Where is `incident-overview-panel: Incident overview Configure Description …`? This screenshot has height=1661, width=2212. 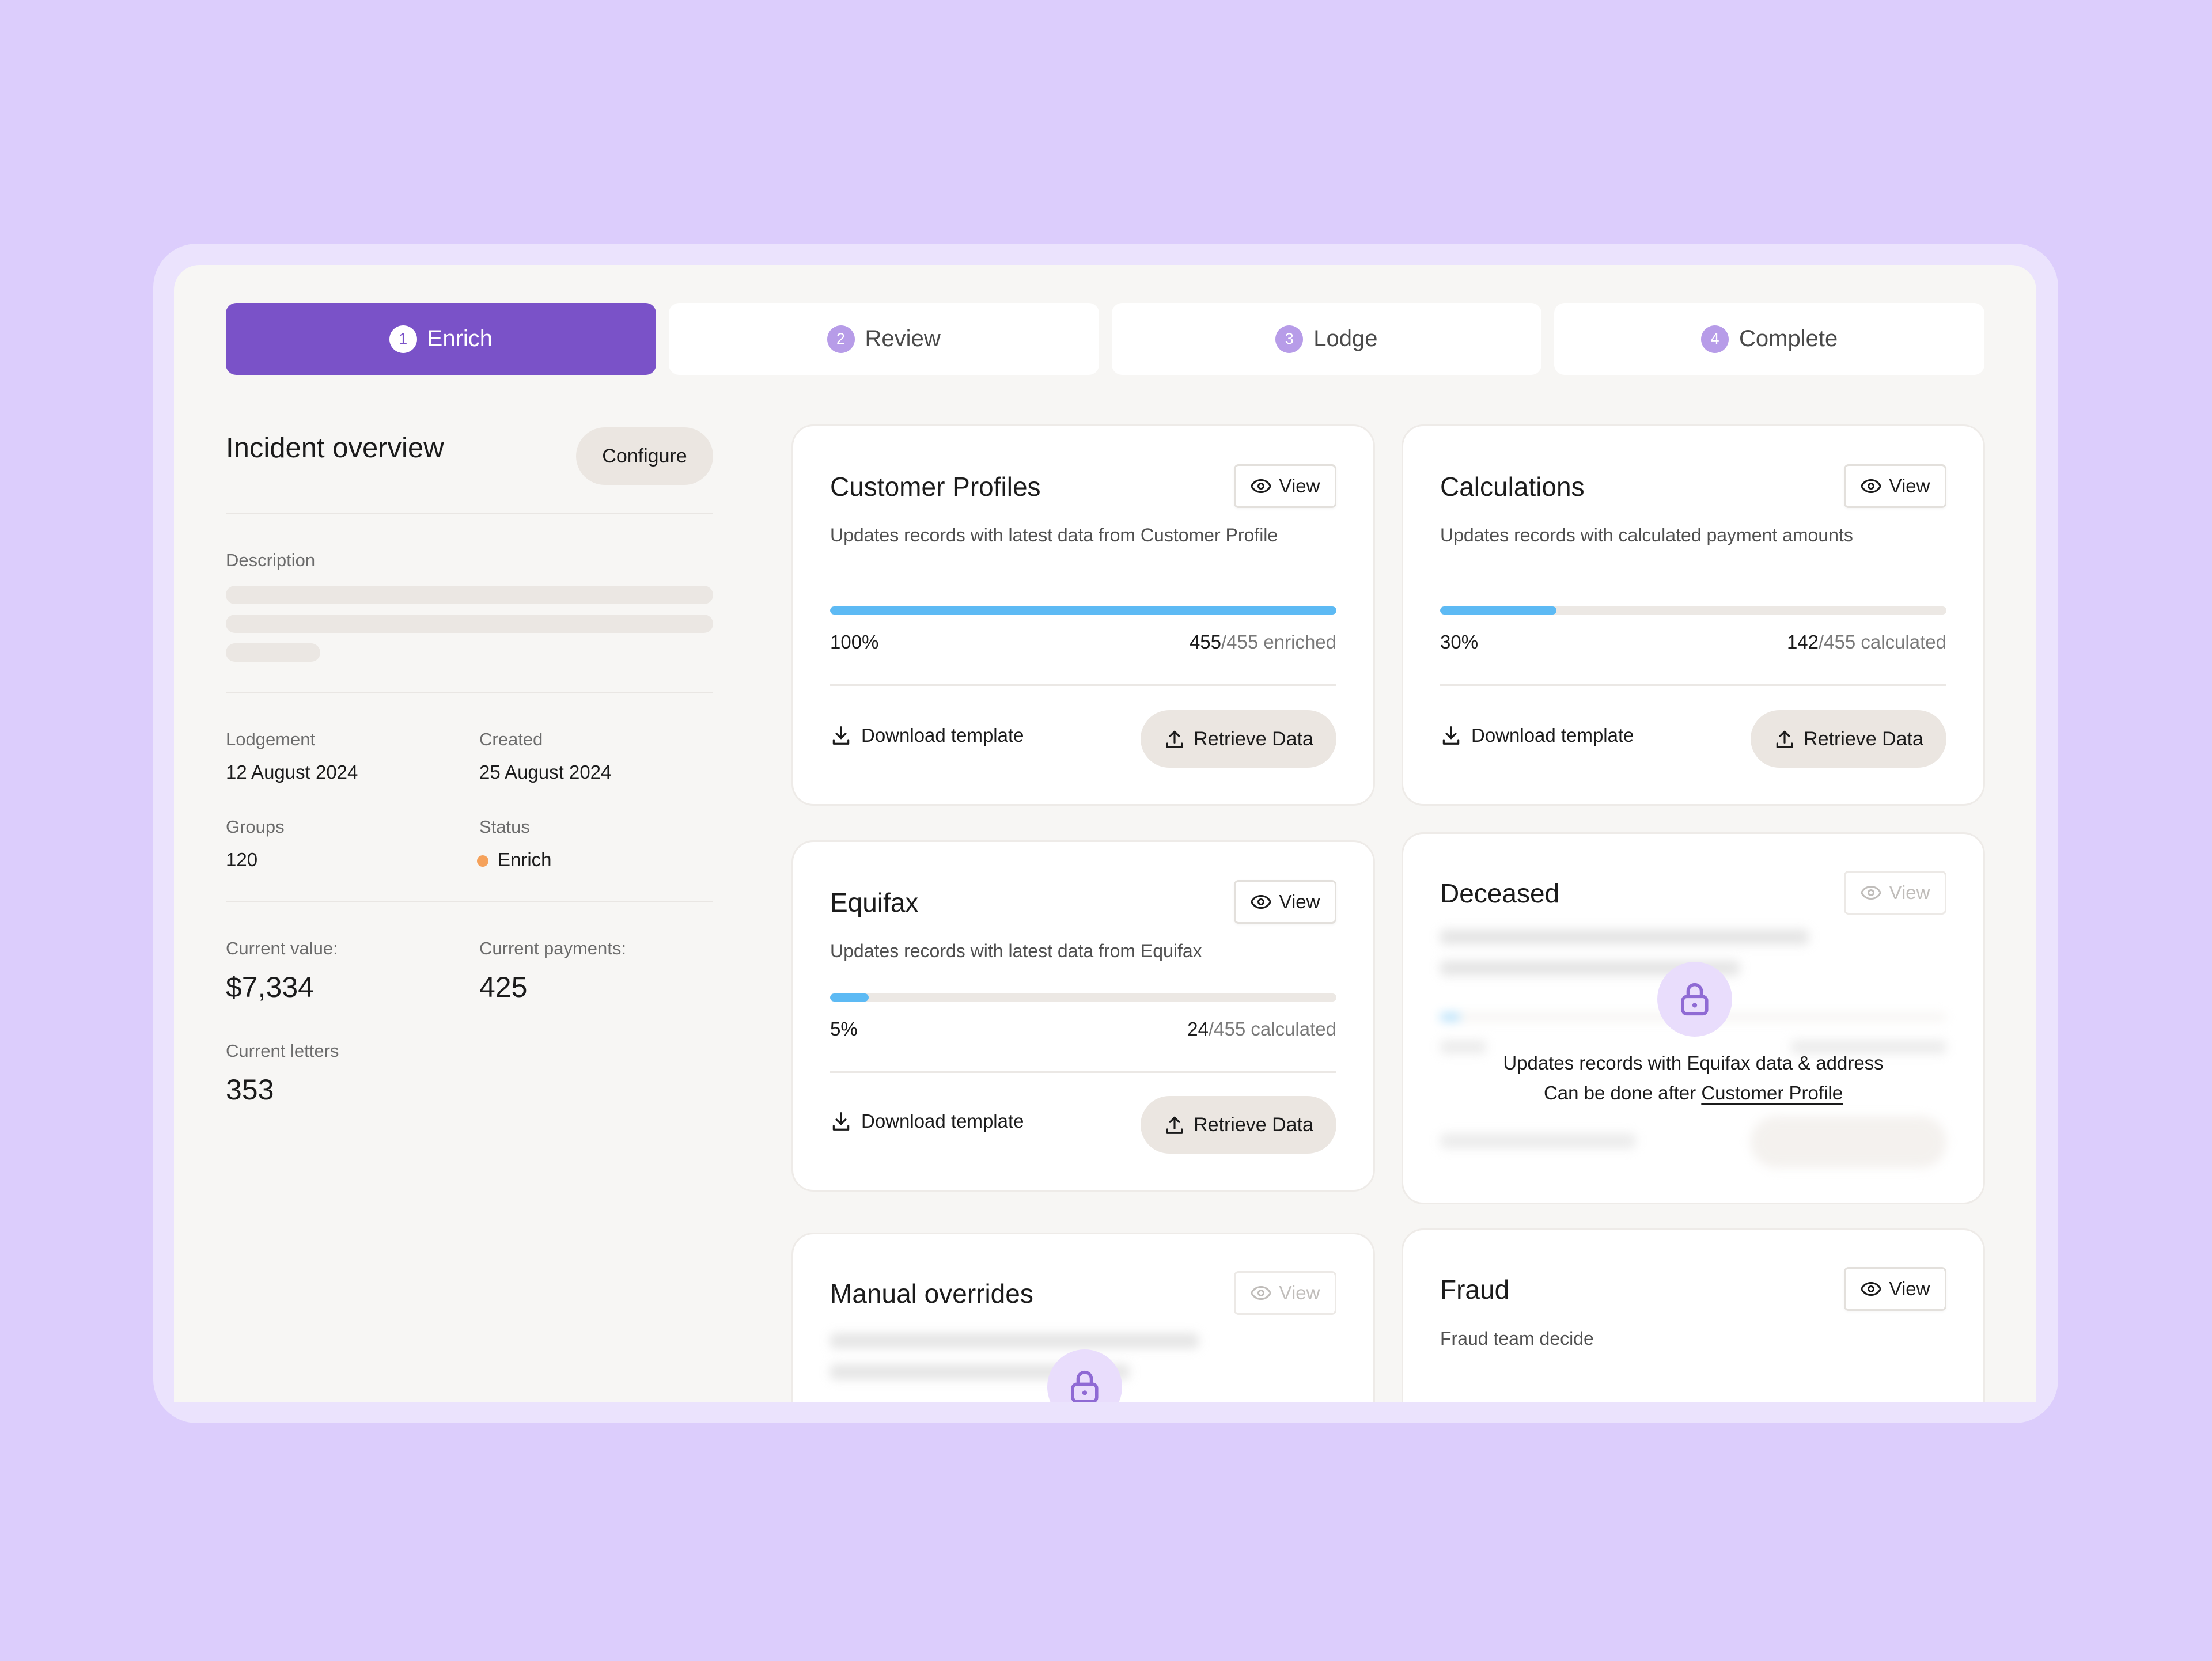 incident-overview-panel: Incident overview Configure Description … is located at coordinates (469, 766).